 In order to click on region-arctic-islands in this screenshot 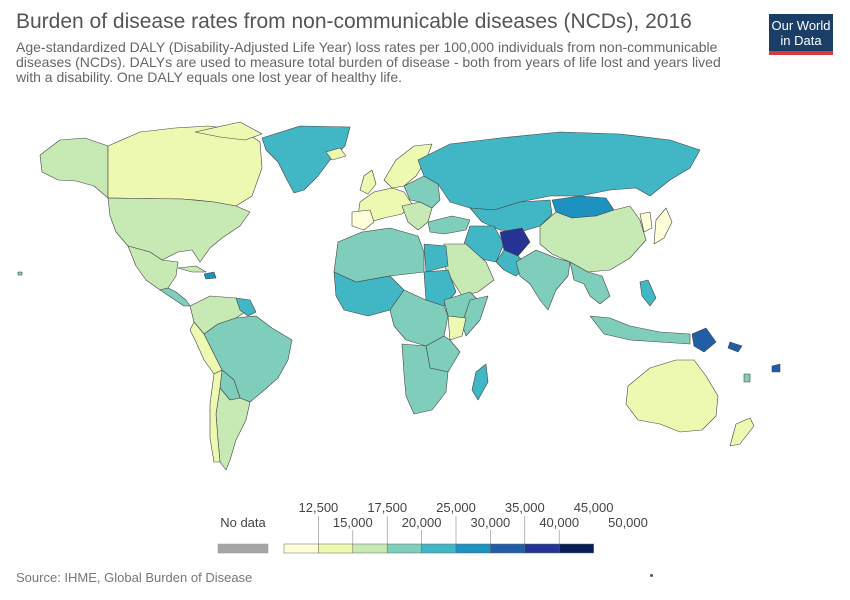, I will do `click(228, 131)`.